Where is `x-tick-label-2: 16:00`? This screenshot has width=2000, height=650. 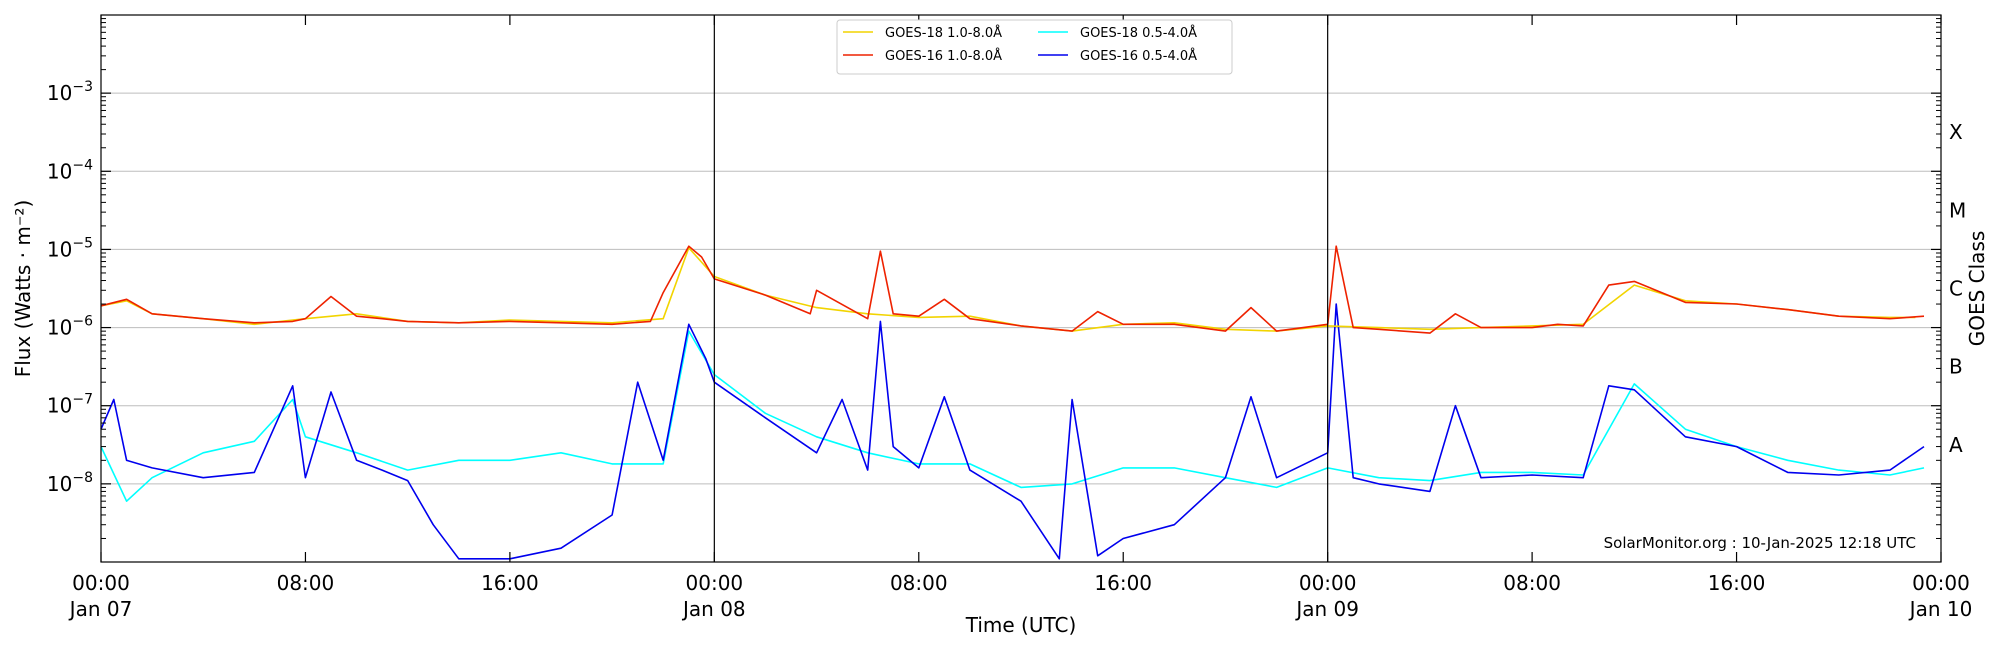 x-tick-label-2: 16:00 is located at coordinates (510, 583).